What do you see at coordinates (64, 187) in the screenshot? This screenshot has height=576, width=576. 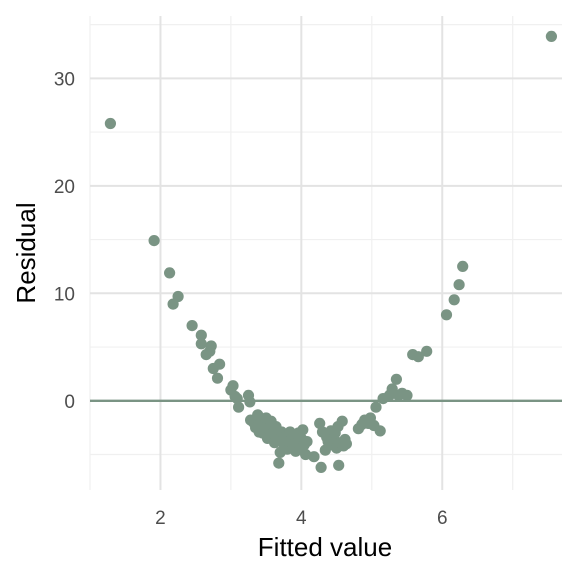 I see `y-tick-label: 20` at bounding box center [64, 187].